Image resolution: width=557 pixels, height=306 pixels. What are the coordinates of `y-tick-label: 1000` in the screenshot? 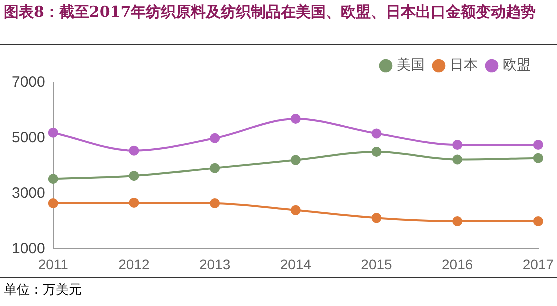 It's located at (29, 249).